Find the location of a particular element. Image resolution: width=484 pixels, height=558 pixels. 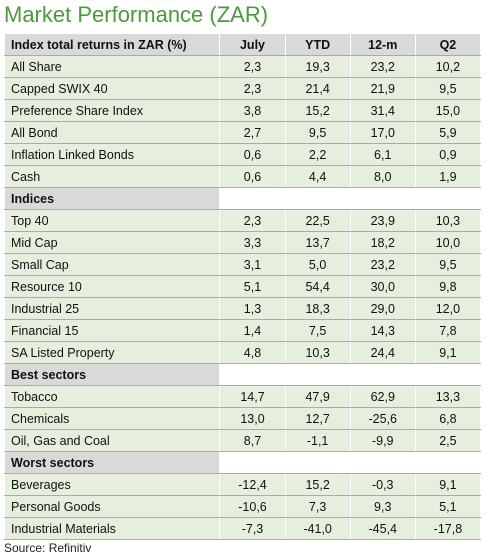

value-cell: 8,7 is located at coordinates (252, 440).